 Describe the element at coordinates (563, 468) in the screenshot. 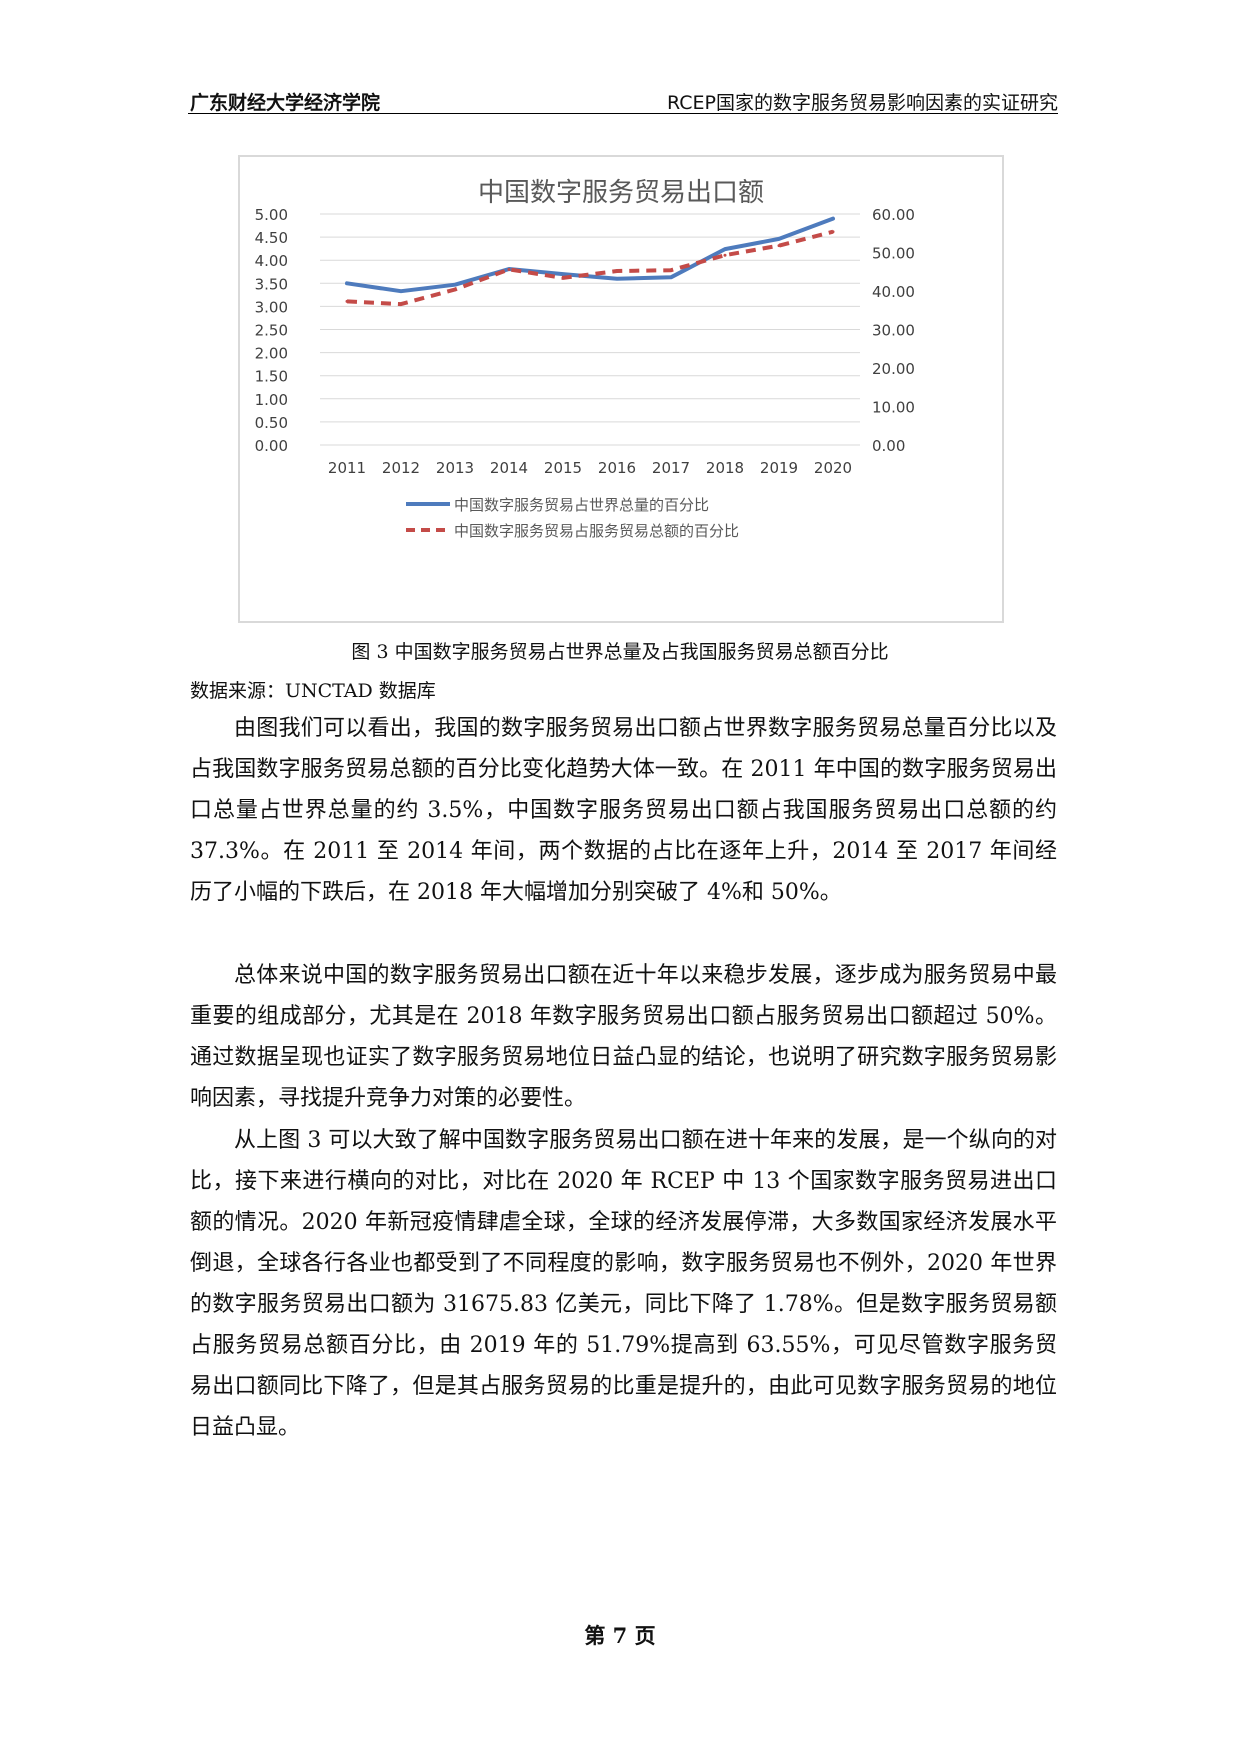

I see `x-tick-label: 2015` at that location.